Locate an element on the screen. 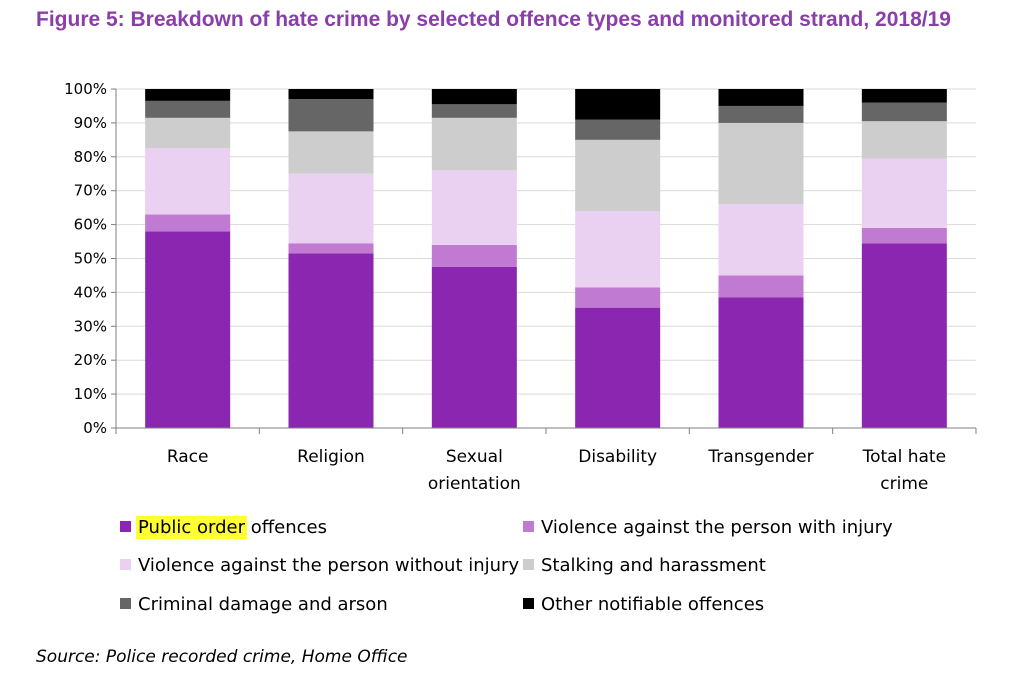 This screenshot has width=1028, height=675. y-tick-label: 0% is located at coordinates (95, 428).